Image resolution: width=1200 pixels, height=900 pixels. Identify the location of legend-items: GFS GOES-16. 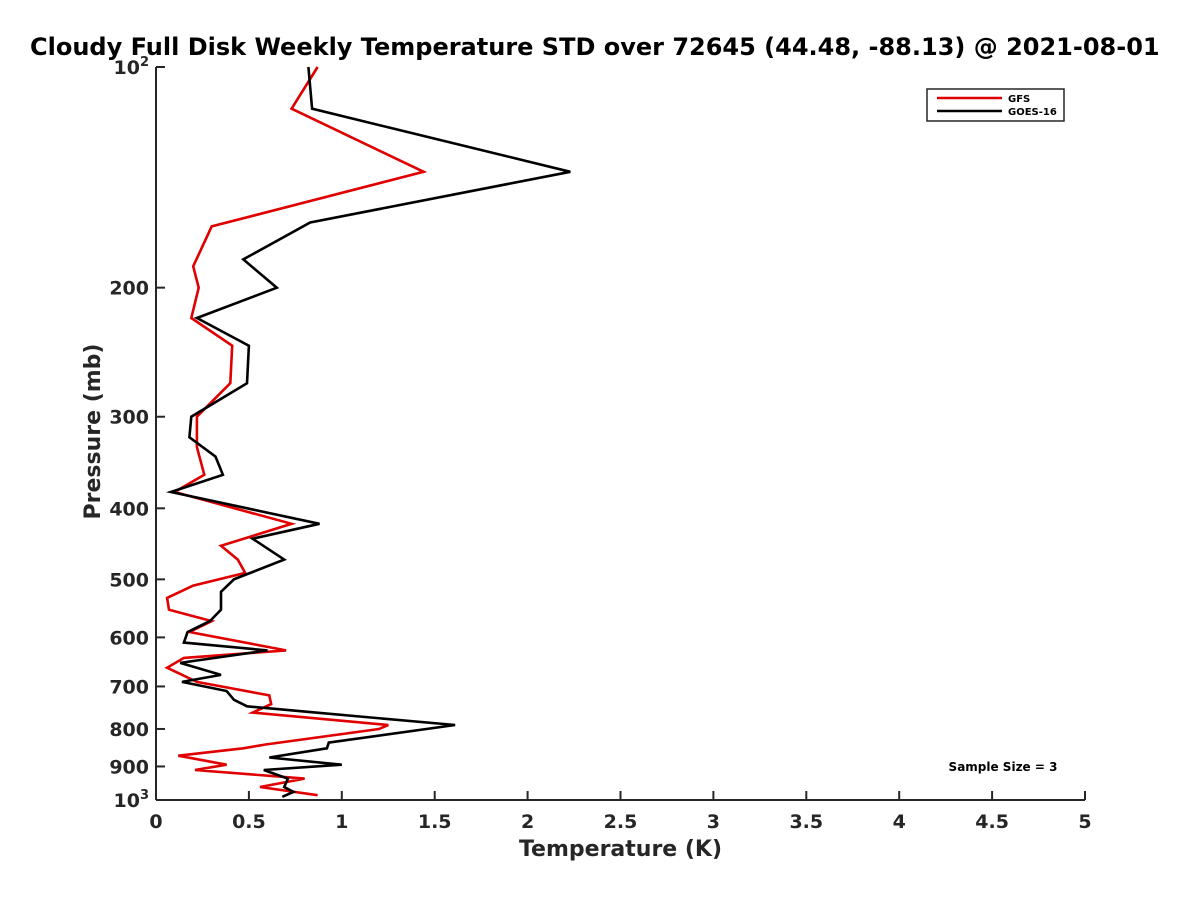
(997, 106).